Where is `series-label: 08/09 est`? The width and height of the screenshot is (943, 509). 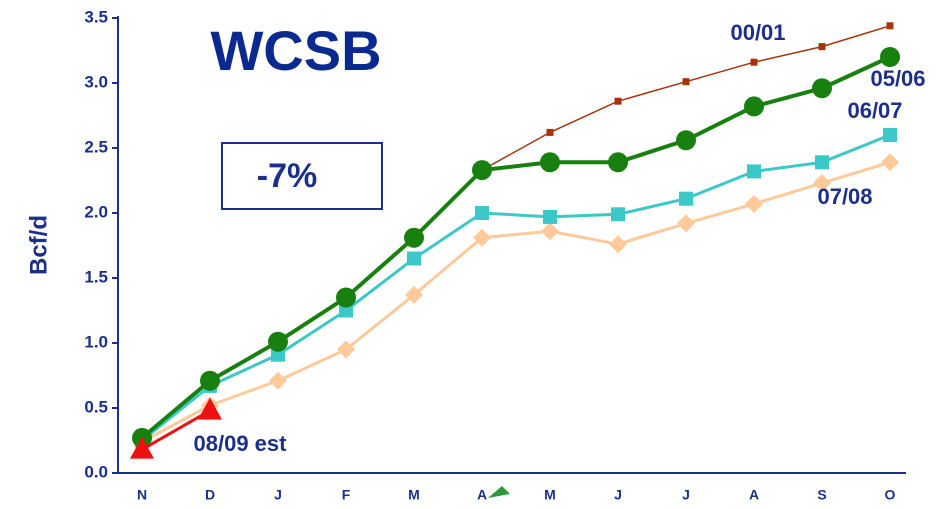 series-label: 08/09 est is located at coordinates (241, 443).